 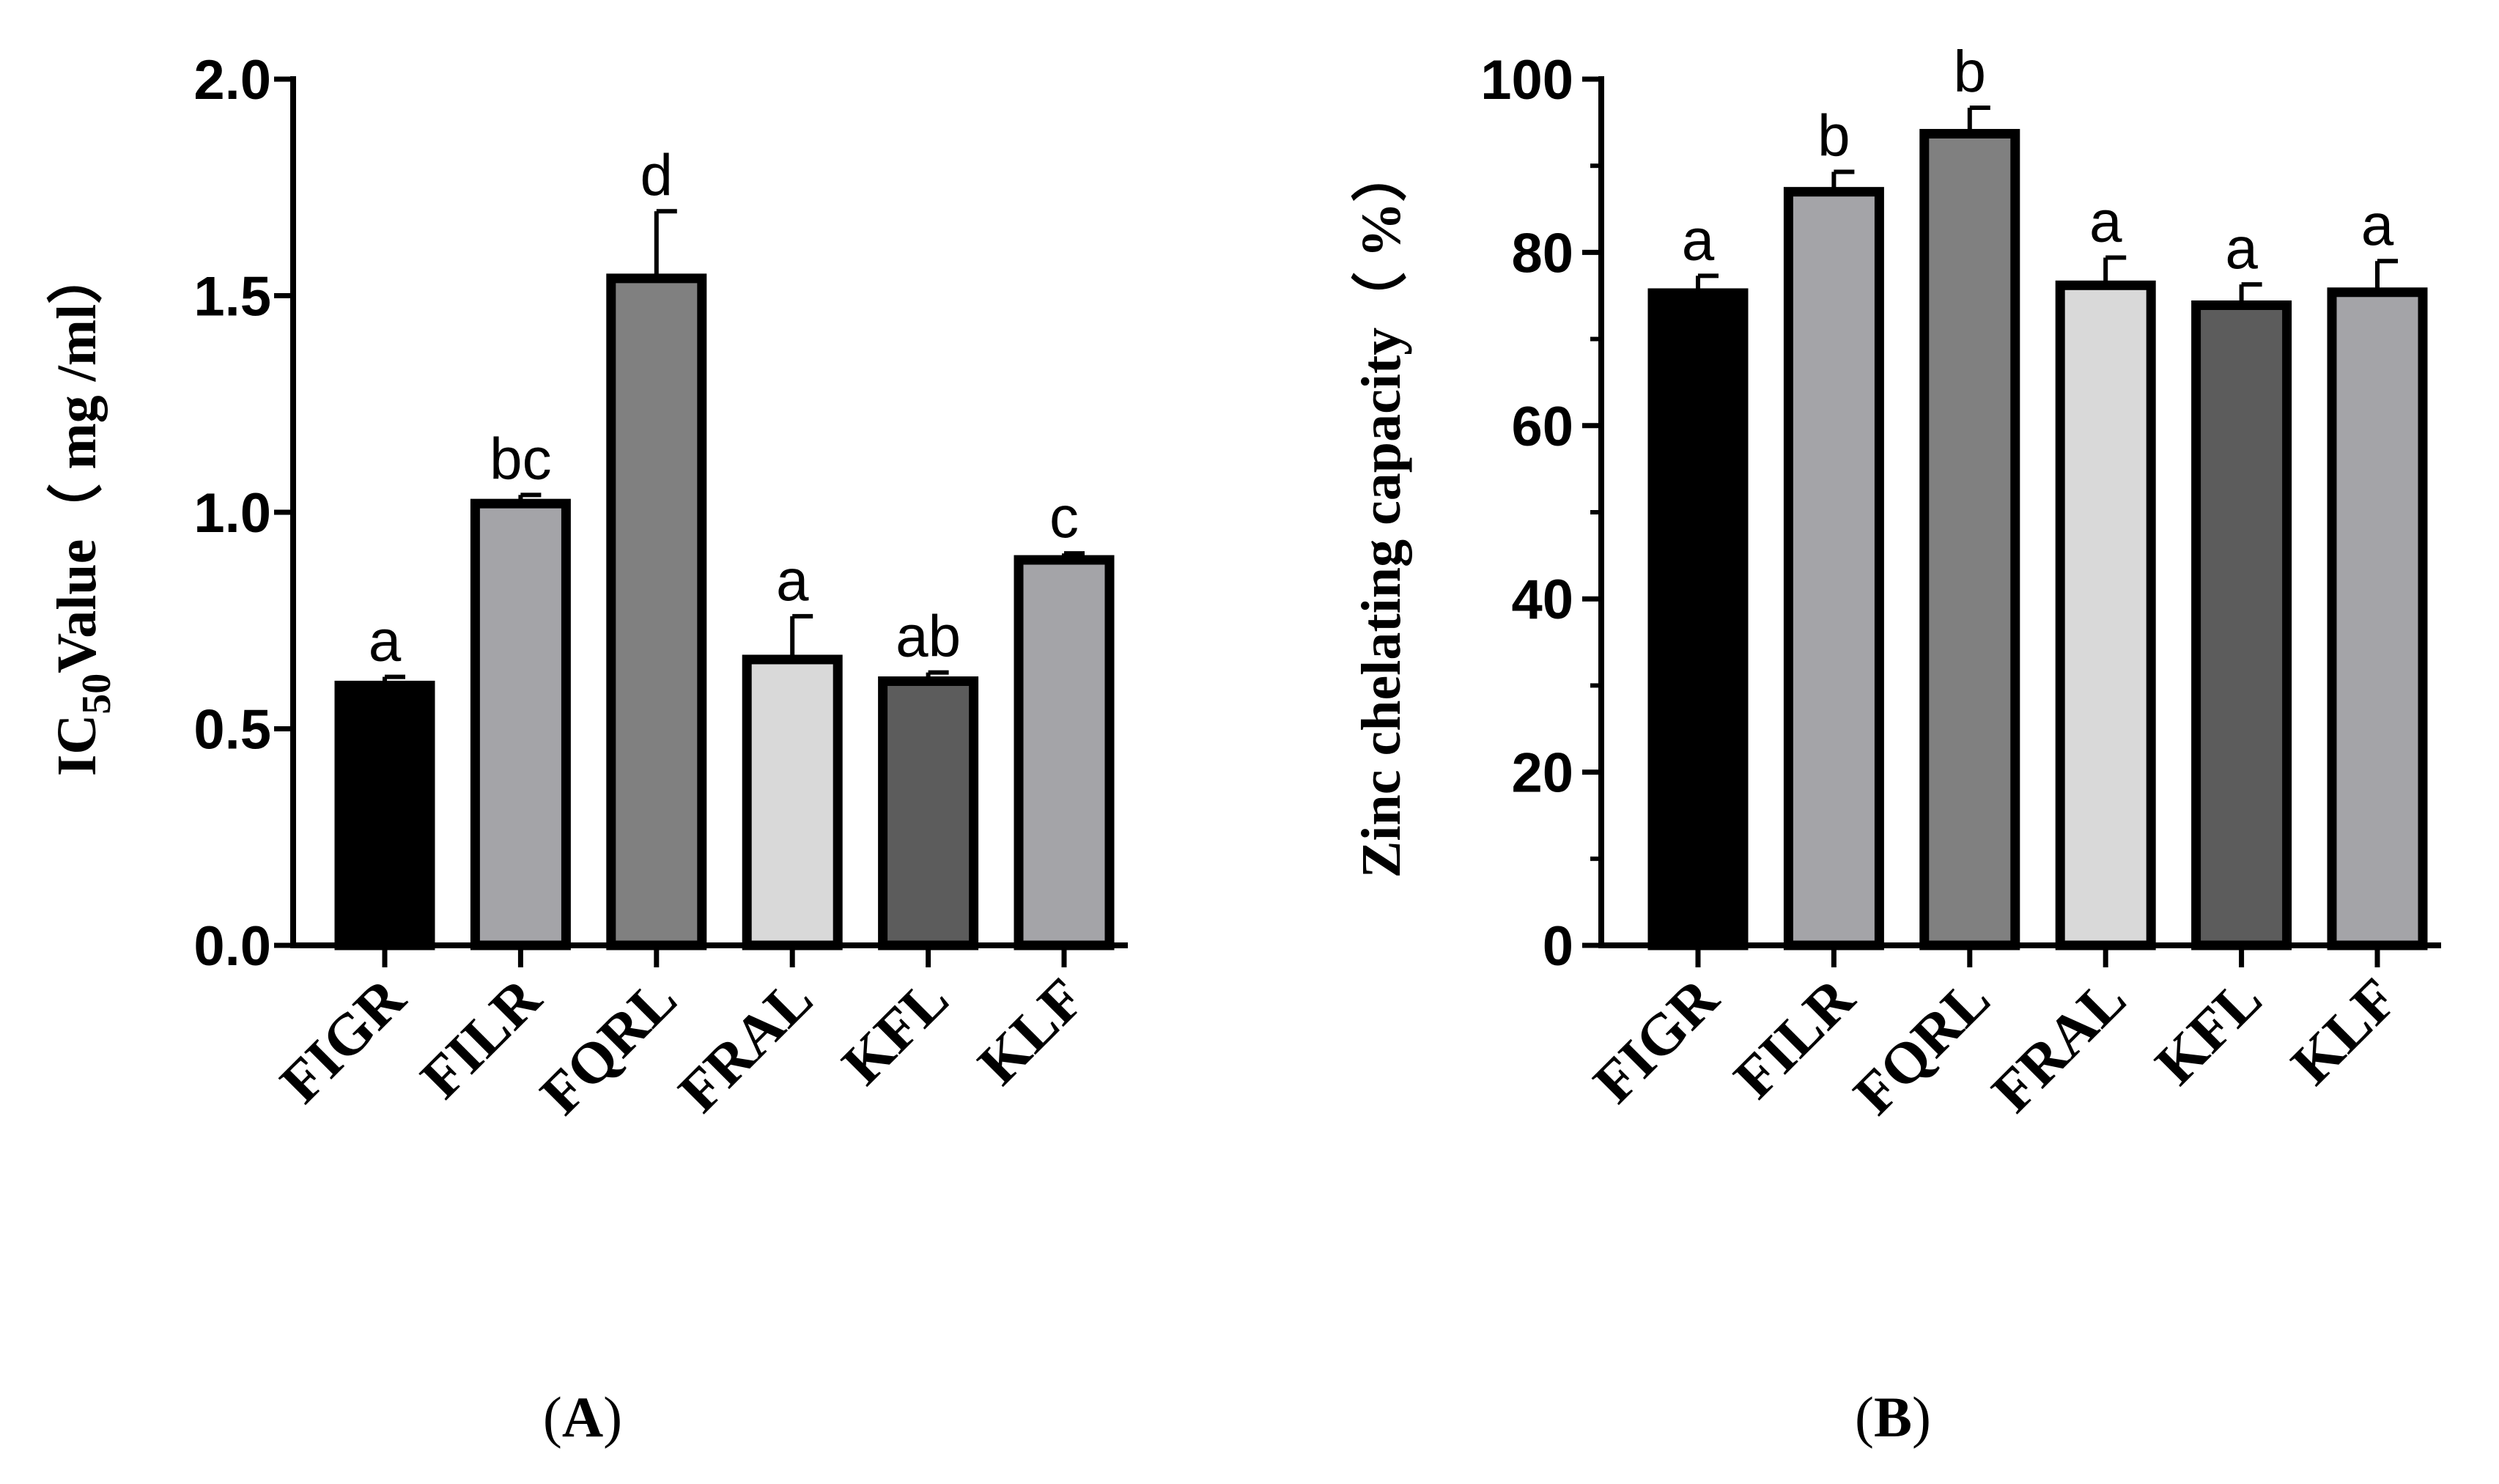 What do you see at coordinates (521, 459) in the screenshot?
I see `significance-label: bc` at bounding box center [521, 459].